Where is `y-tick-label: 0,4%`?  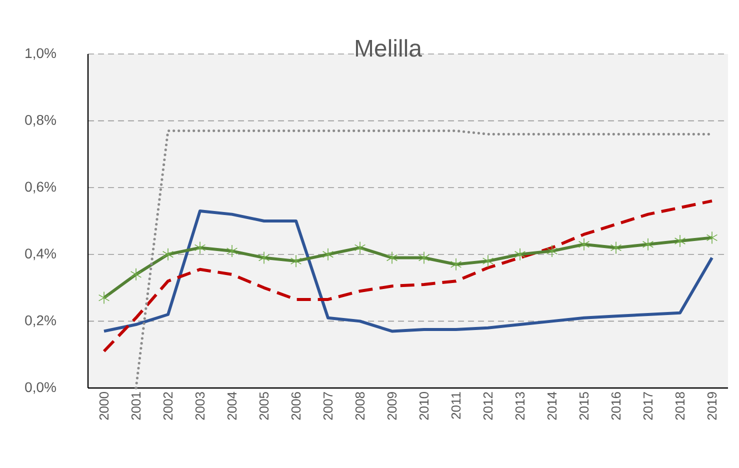
y-tick-label: 0,4% is located at coordinates (40, 254).